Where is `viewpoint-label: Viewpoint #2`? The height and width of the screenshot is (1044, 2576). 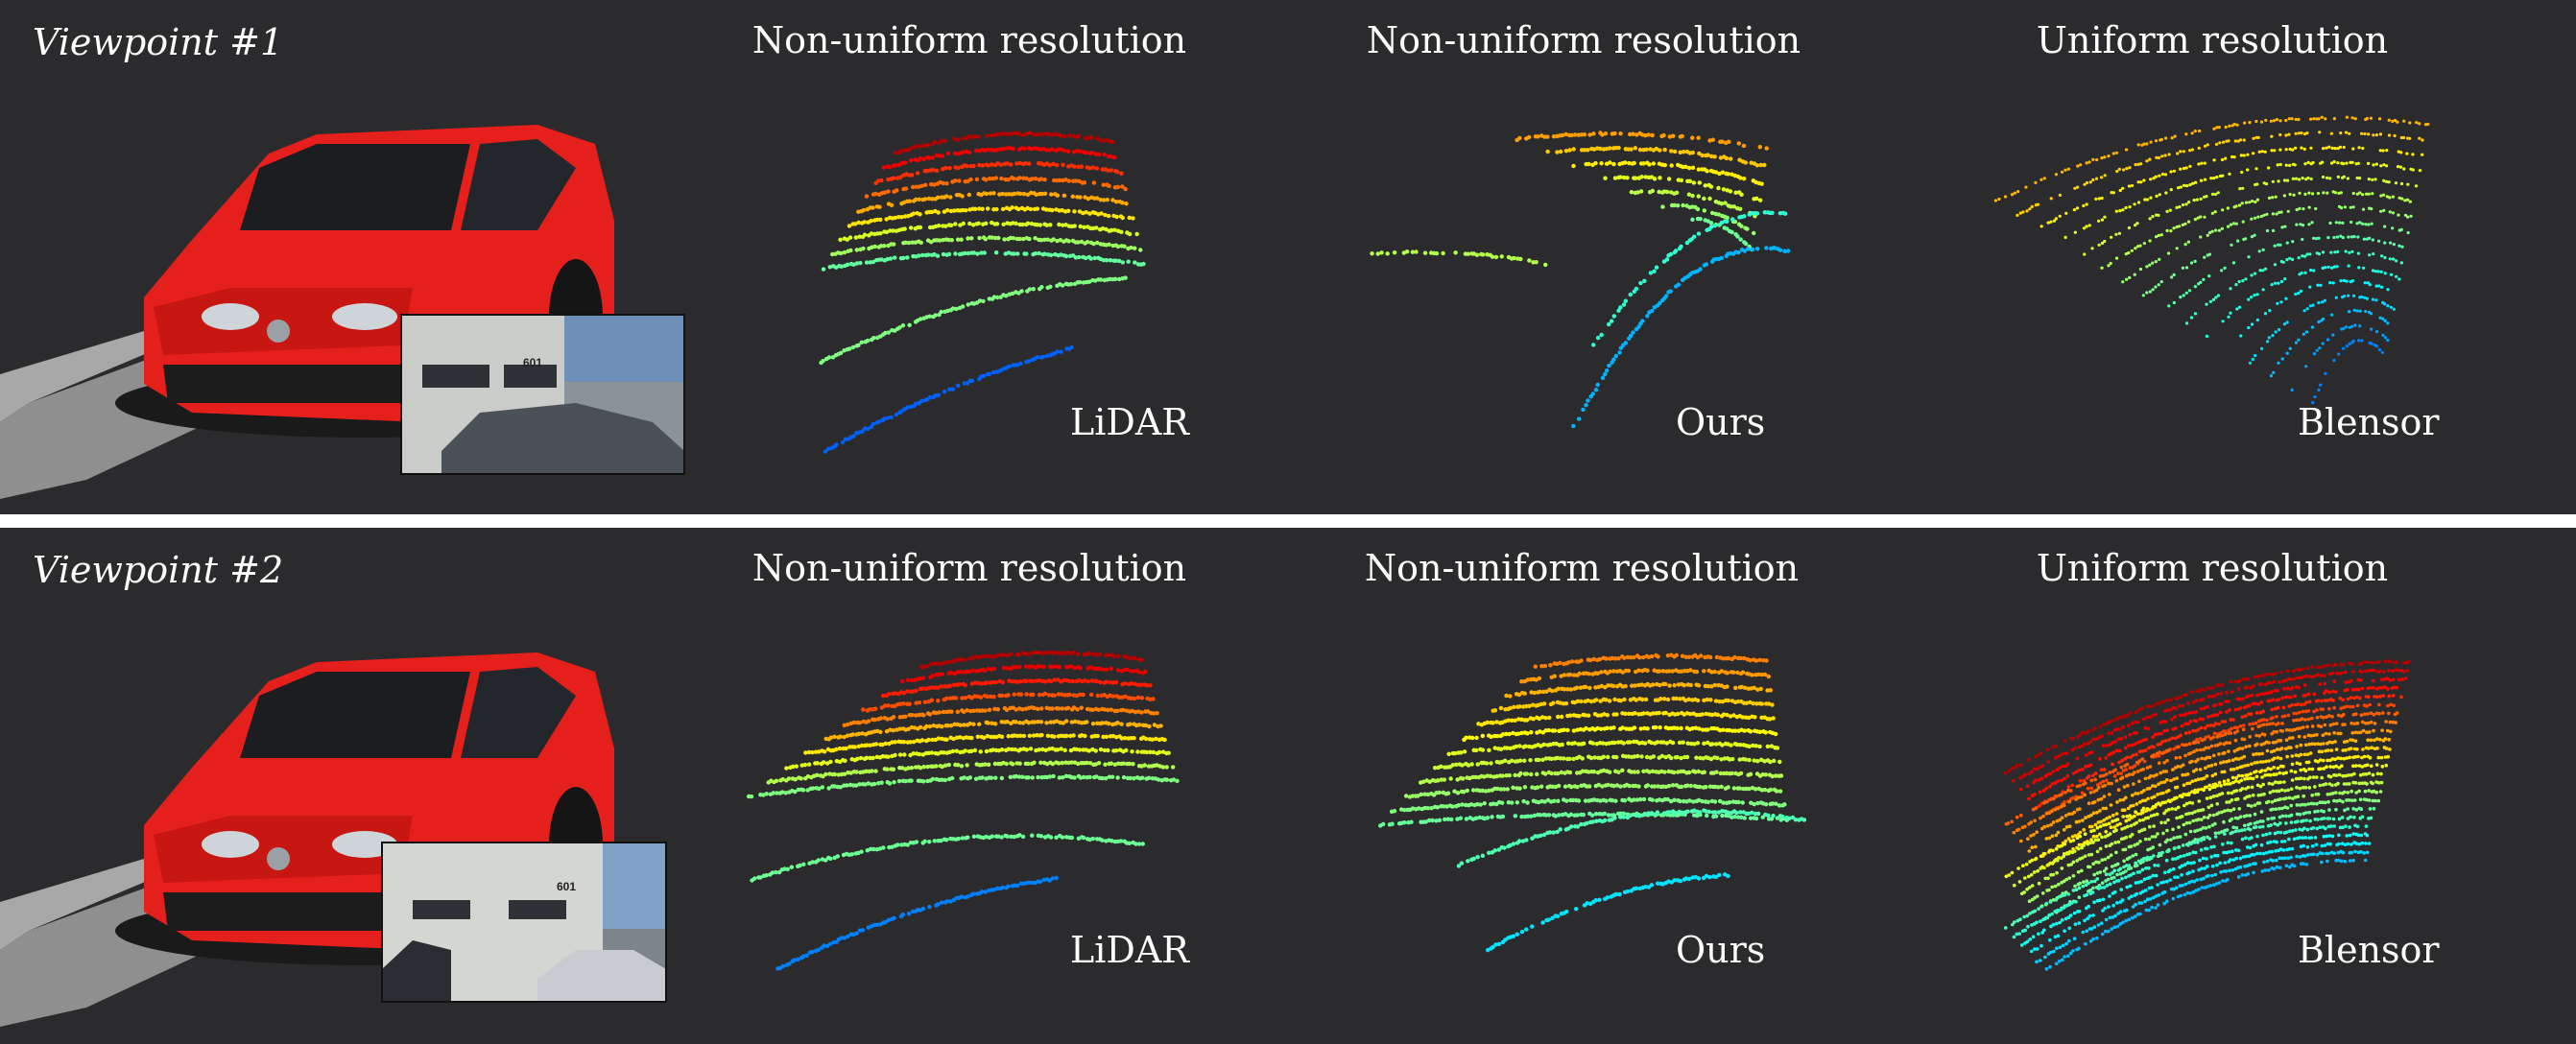
viewpoint-label: Viewpoint #2 is located at coordinates (158, 570).